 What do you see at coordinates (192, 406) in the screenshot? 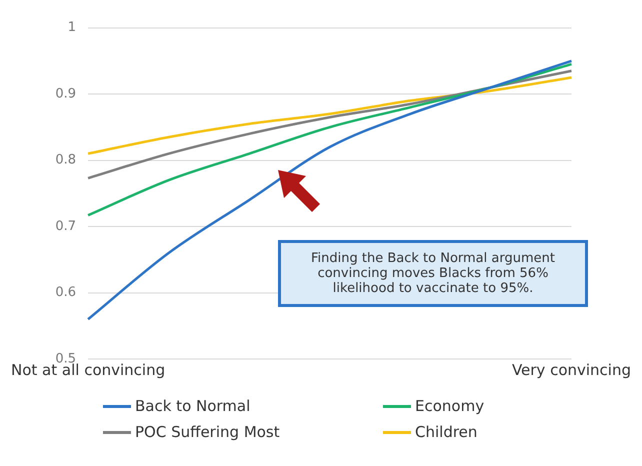
I see `legend-label: Back to Normal` at bounding box center [192, 406].